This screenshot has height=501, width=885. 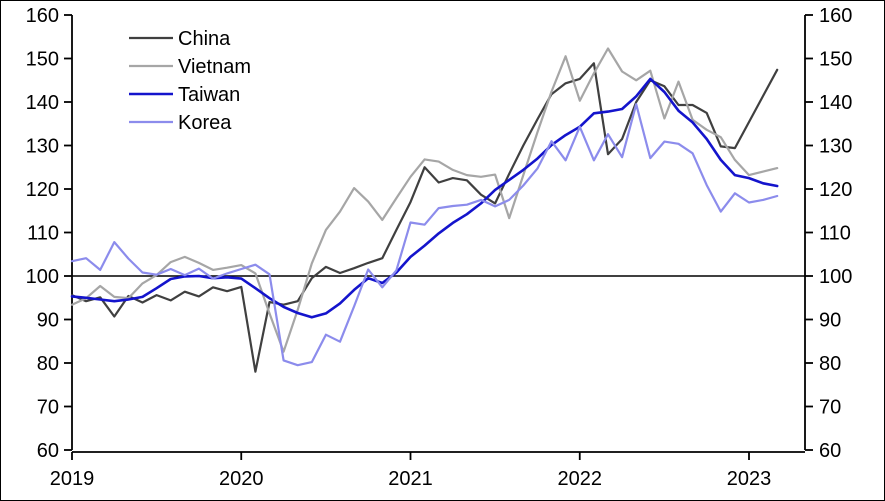 What do you see at coordinates (410, 479) in the screenshot?
I see `x-tick-label: 2021` at bounding box center [410, 479].